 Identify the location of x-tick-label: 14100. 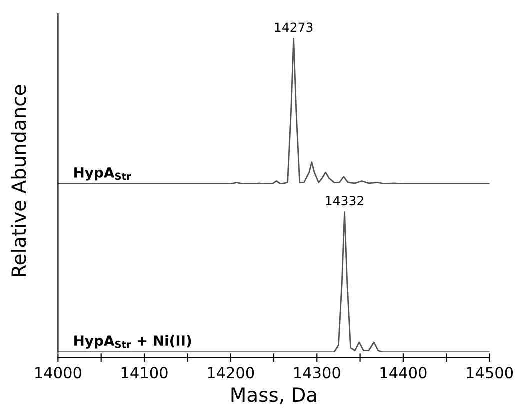
(145, 373).